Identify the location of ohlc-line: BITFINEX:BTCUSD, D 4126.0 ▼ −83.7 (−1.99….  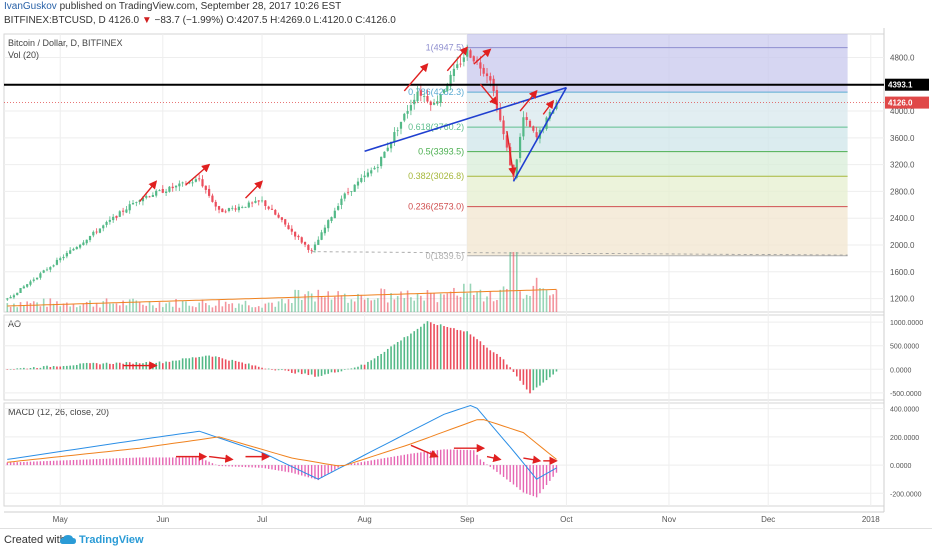
(200, 21).